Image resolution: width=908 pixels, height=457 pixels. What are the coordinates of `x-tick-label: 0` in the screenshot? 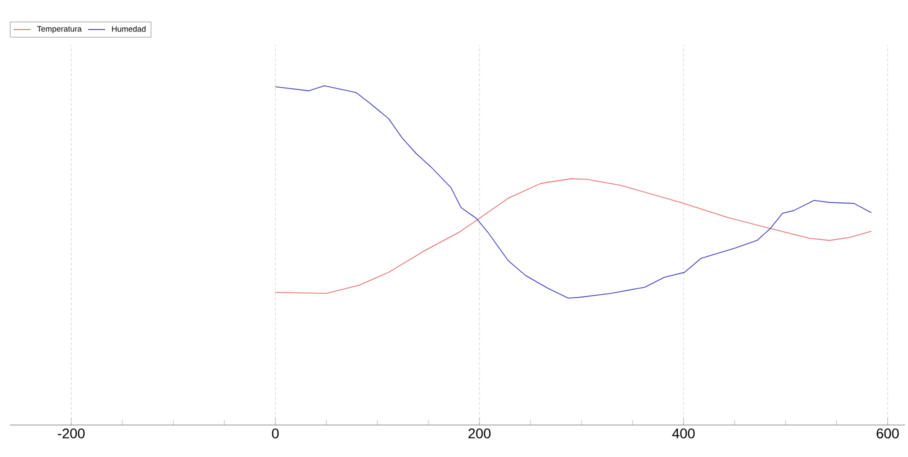 It's located at (275, 433).